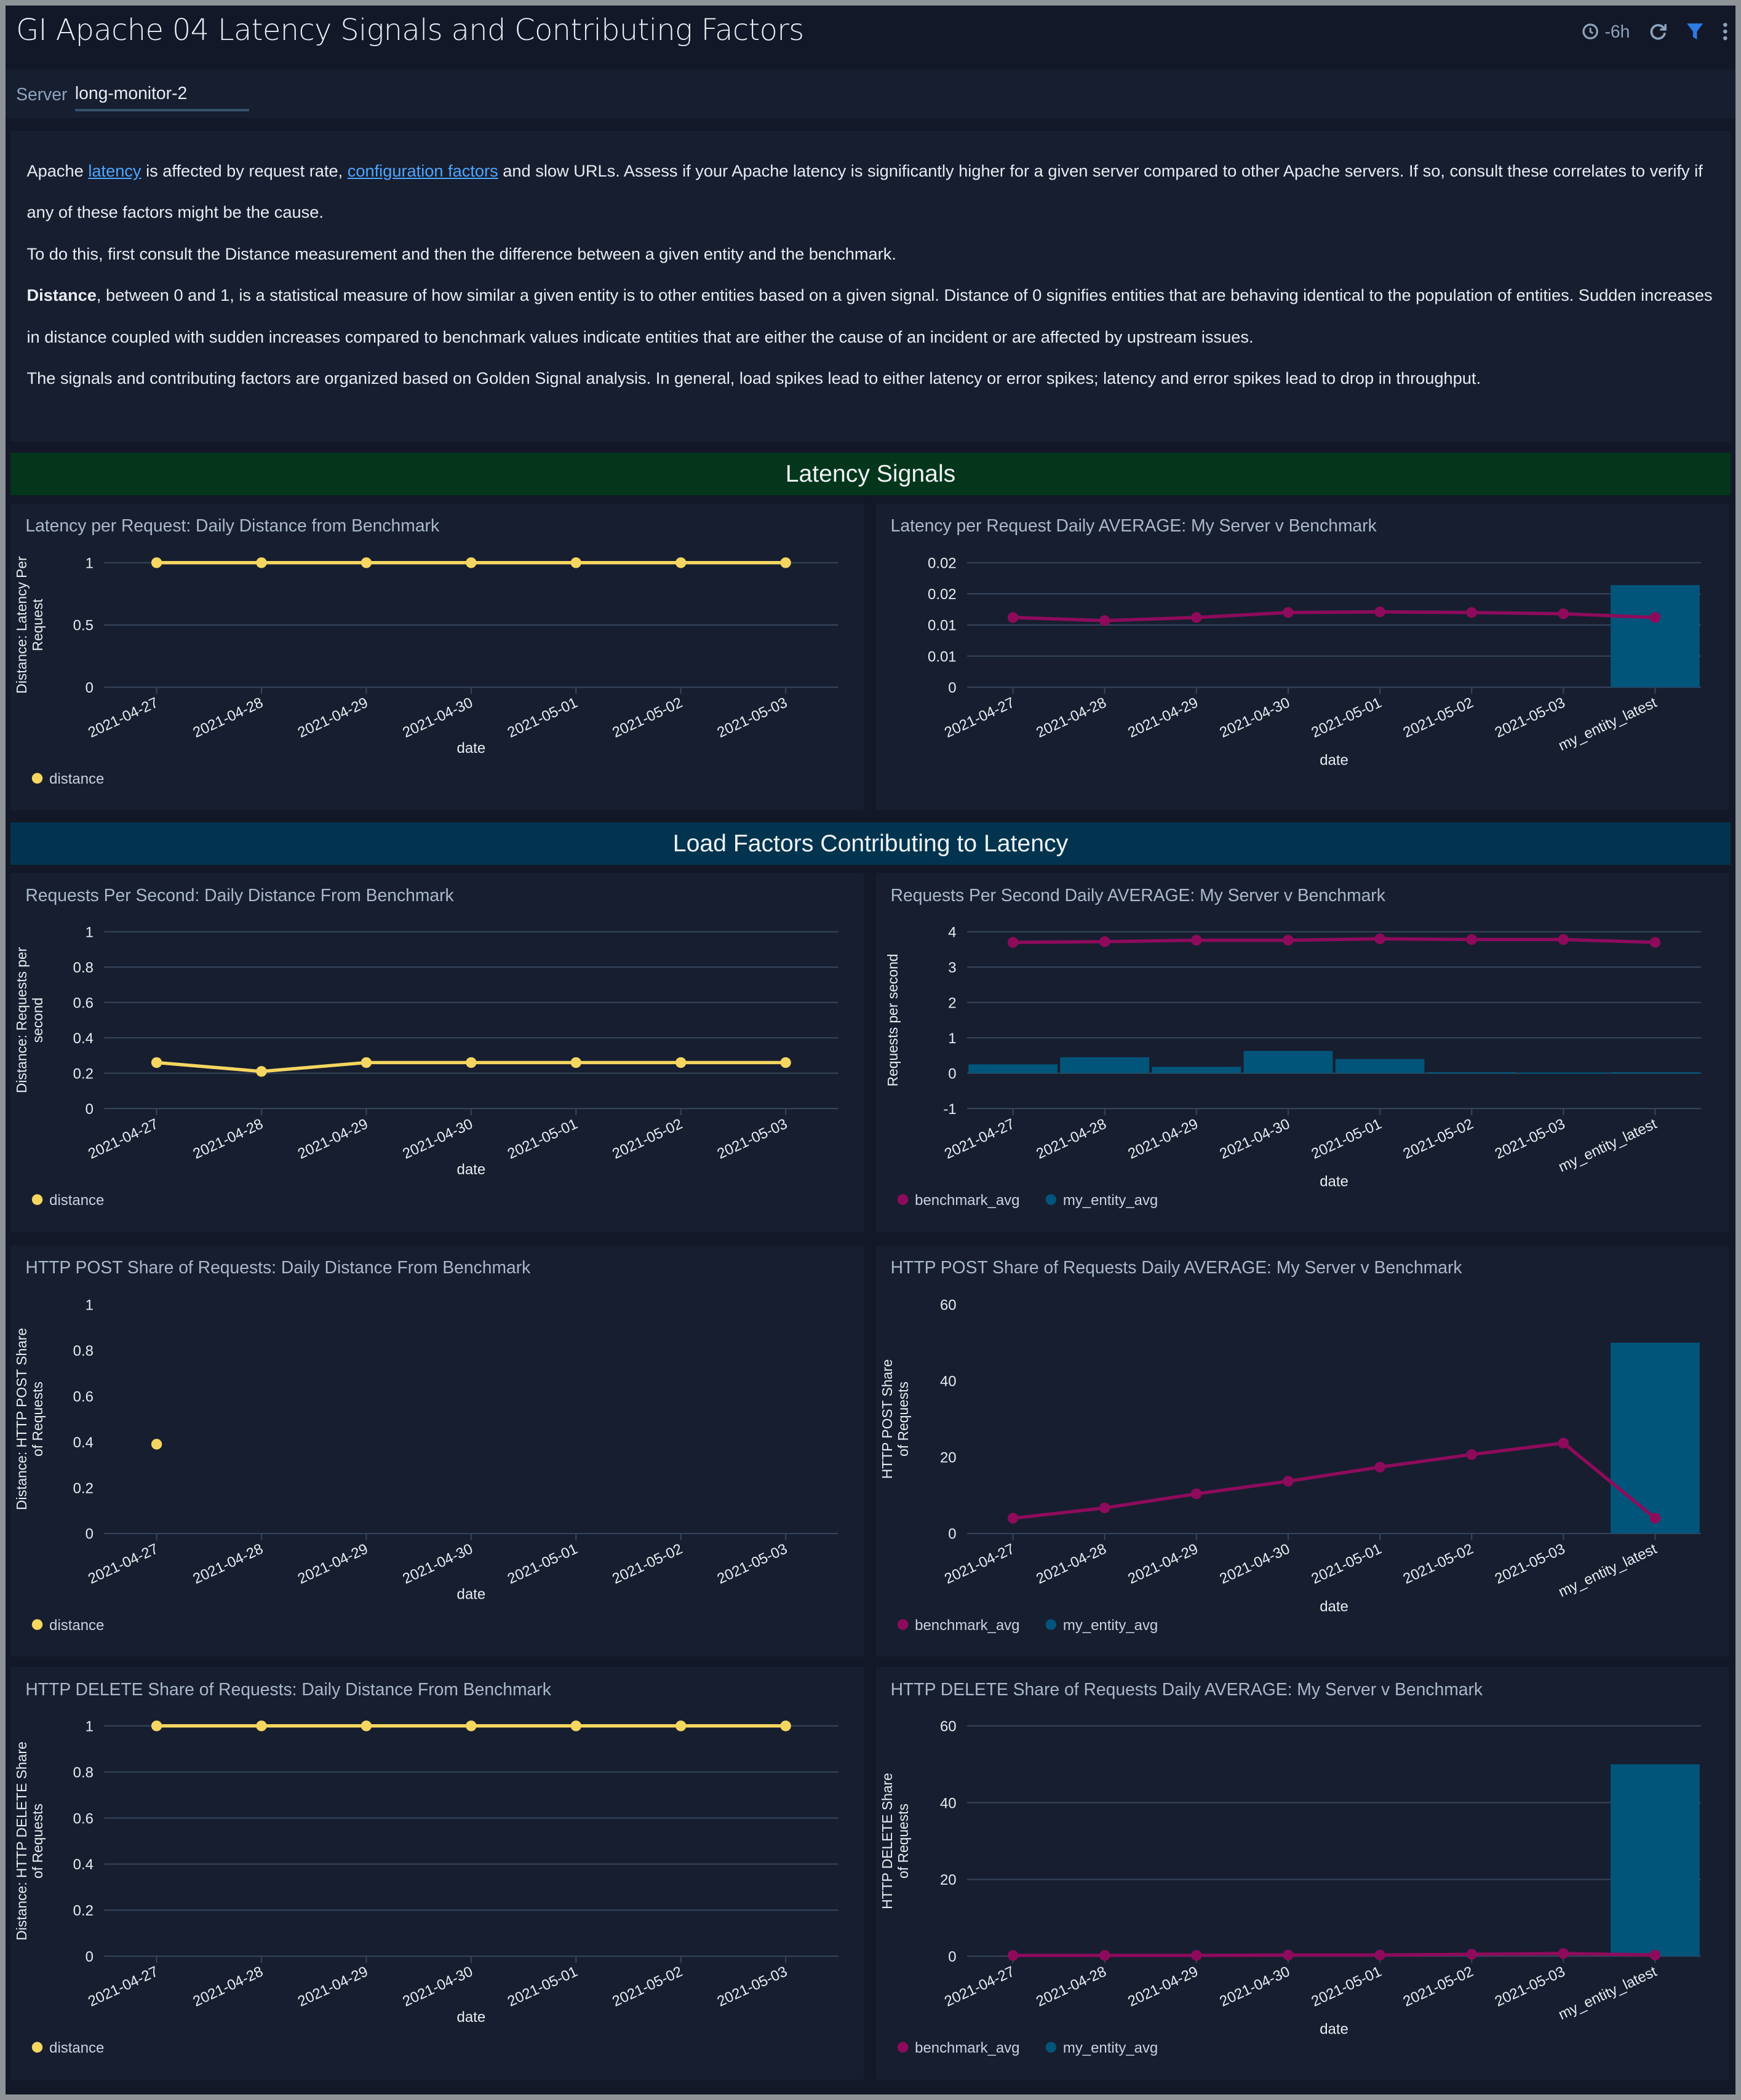 The height and width of the screenshot is (2100, 1741). I want to click on latency-link: latency, so click(114, 170).